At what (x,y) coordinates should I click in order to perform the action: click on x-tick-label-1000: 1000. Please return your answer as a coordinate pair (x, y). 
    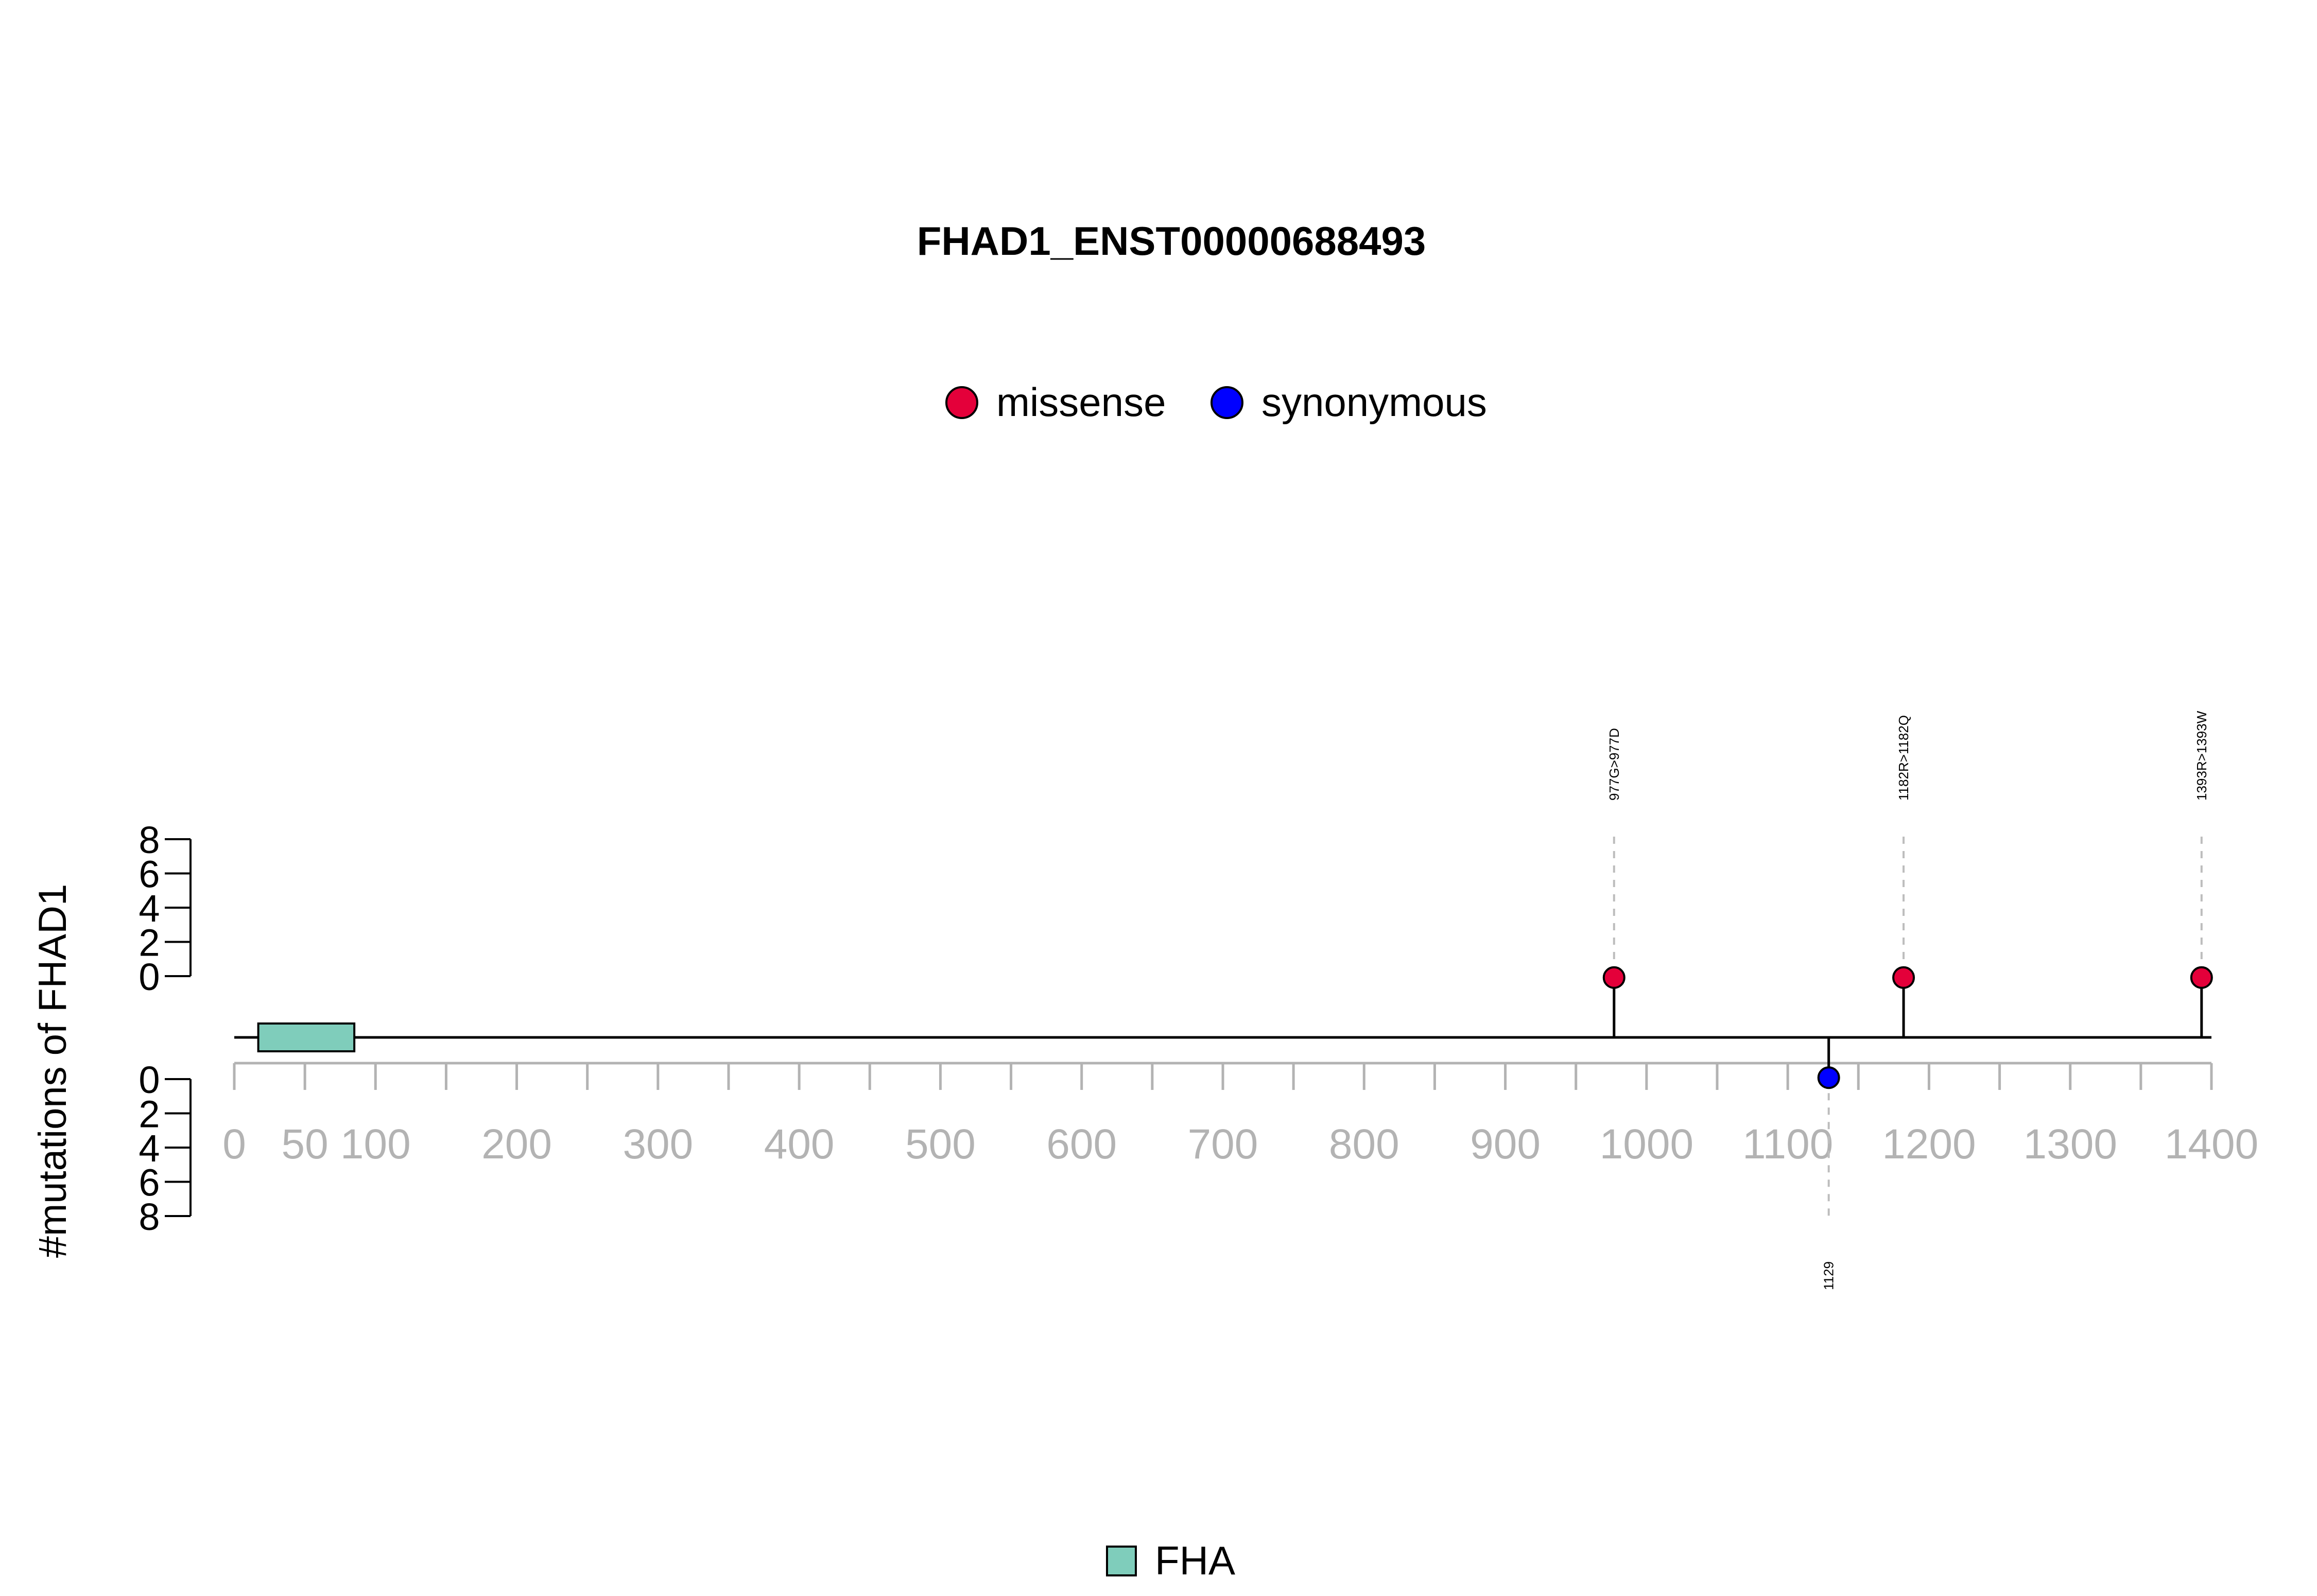
    Looking at the image, I should click on (1646, 1145).